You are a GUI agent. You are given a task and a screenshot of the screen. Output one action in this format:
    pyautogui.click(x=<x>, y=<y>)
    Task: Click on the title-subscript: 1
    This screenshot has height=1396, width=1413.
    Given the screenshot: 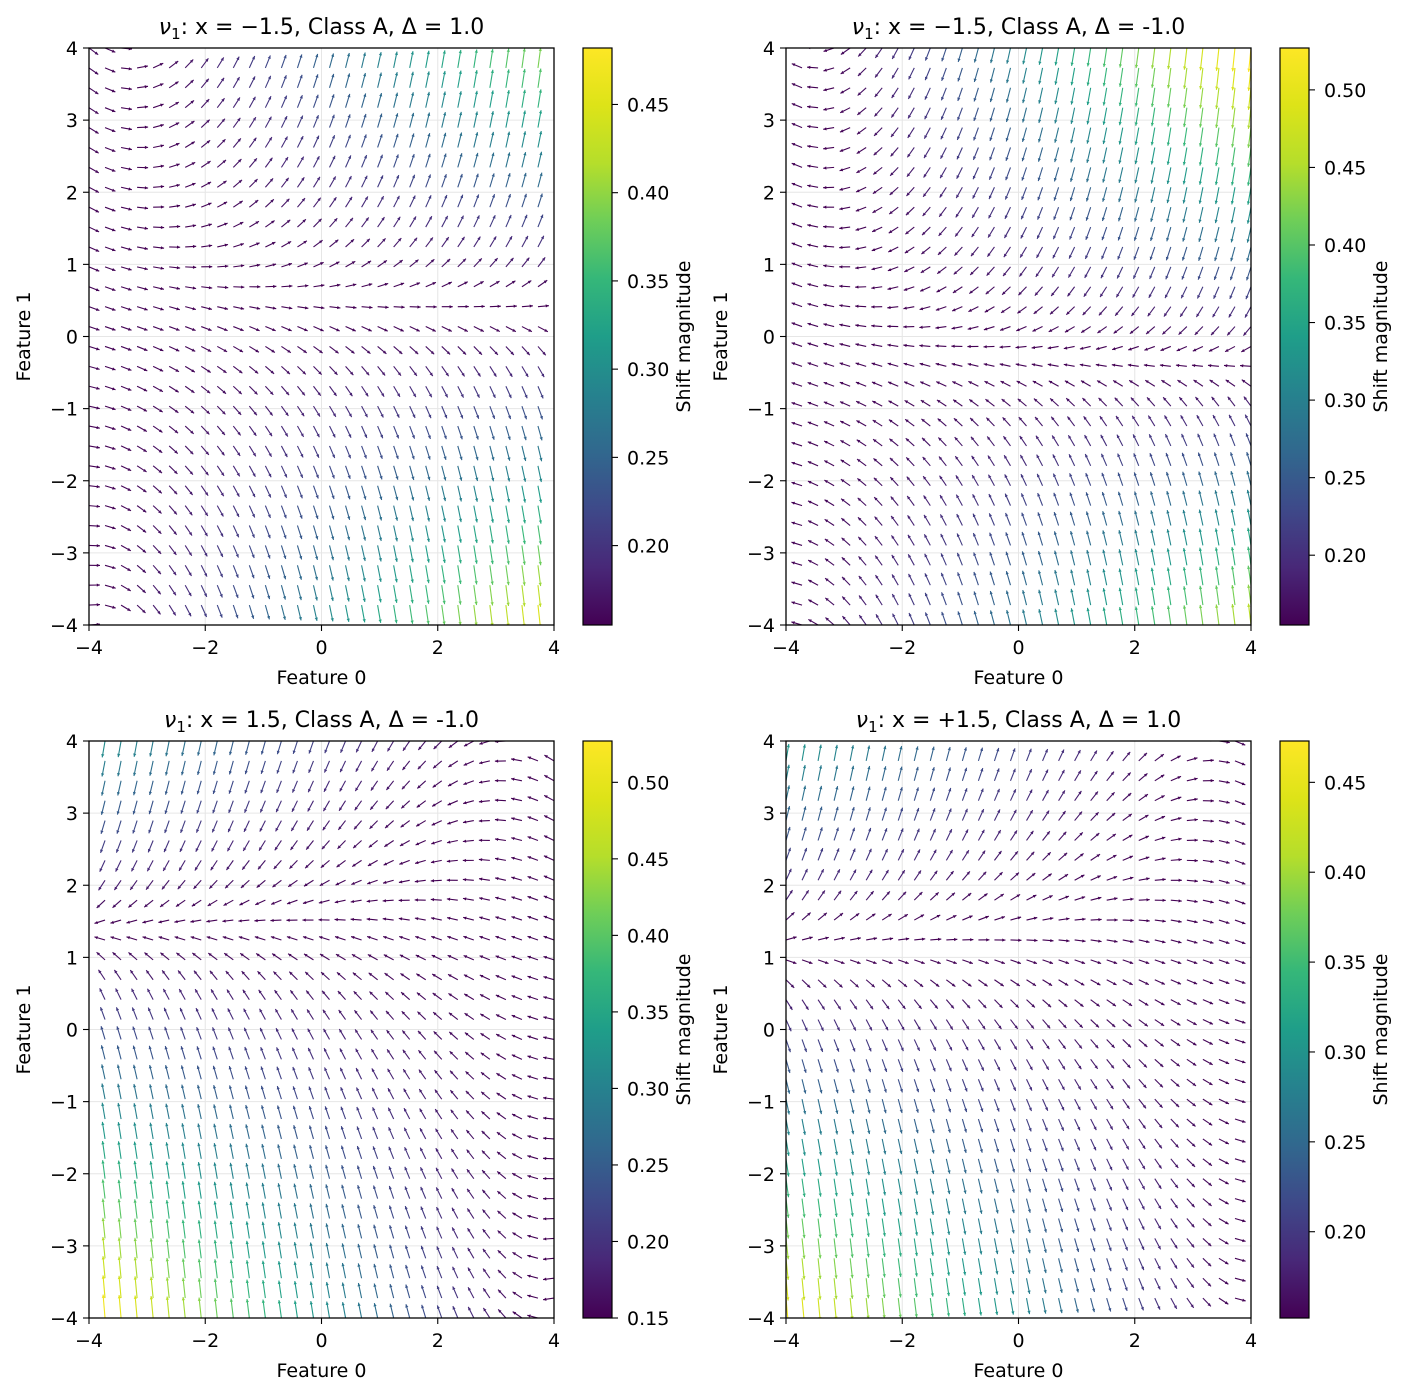 What is the action you would take?
    pyautogui.click(x=176, y=34)
    